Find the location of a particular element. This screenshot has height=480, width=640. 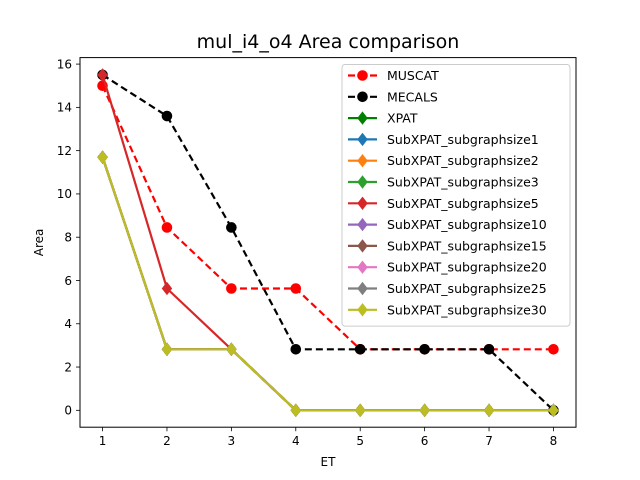

legend-label: SubXPAT_subgraphsize20 is located at coordinates (467, 267).